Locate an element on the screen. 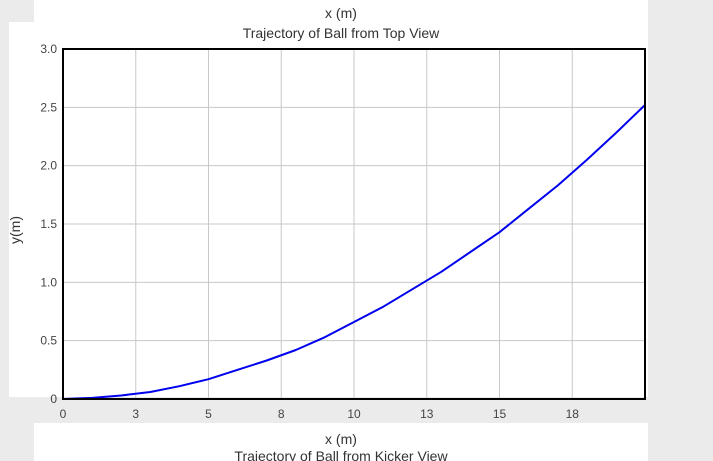 The width and height of the screenshot is (713, 461). y-tick-label: 1.5 is located at coordinates (48, 224).